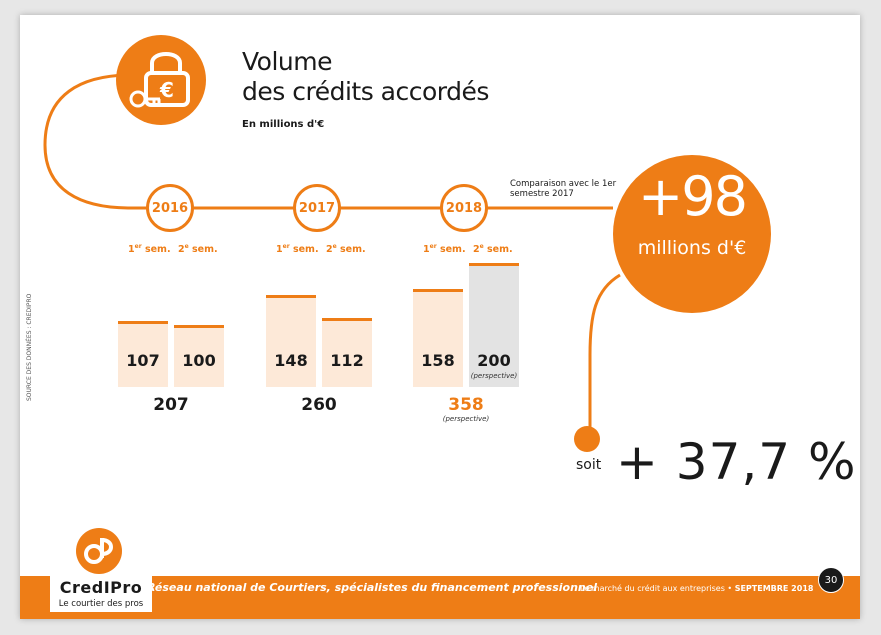 The height and width of the screenshot is (635, 881). I want to click on connector-line, so click(604, 353).